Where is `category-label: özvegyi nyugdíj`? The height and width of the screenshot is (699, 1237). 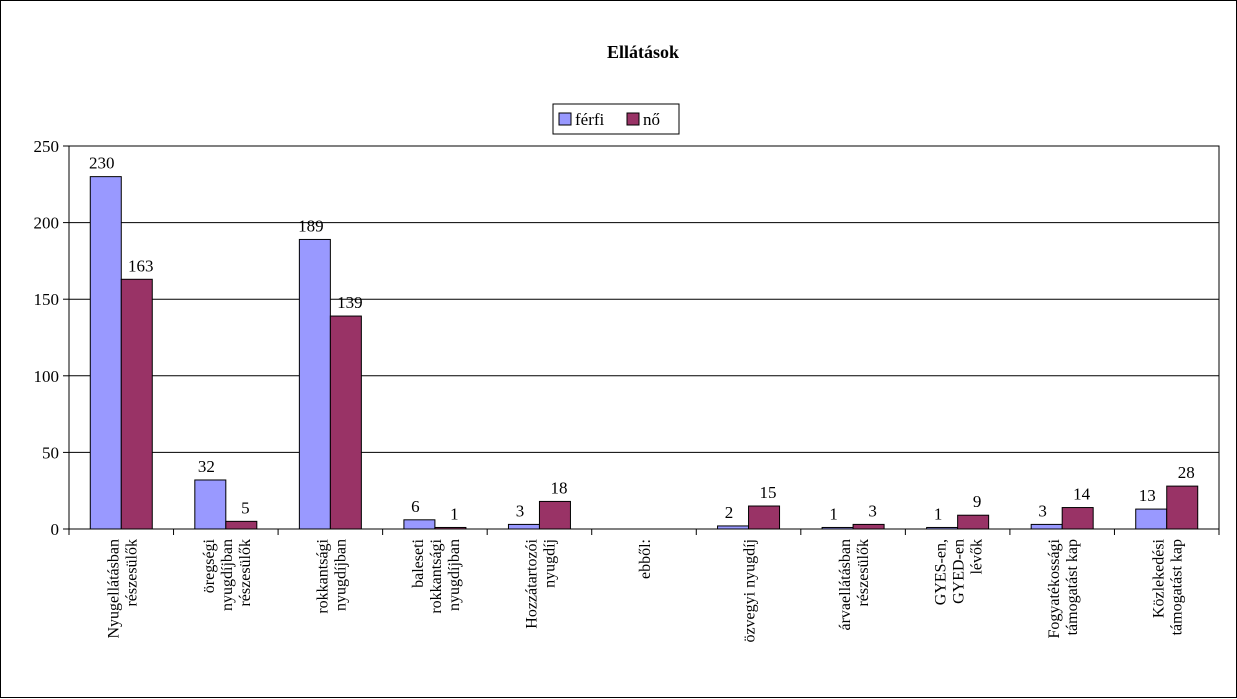
category-label: özvegyi nyugdíj is located at coordinates (750, 591).